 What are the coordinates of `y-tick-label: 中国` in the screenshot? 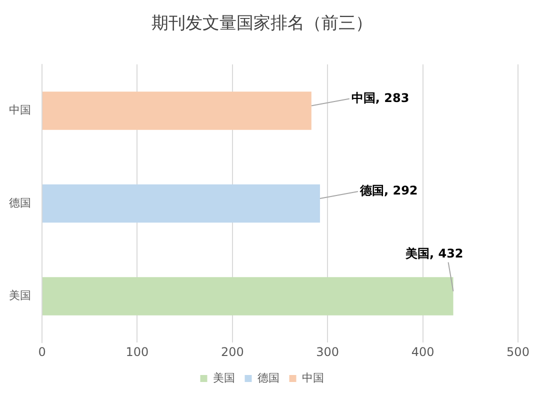 It's located at (20, 110).